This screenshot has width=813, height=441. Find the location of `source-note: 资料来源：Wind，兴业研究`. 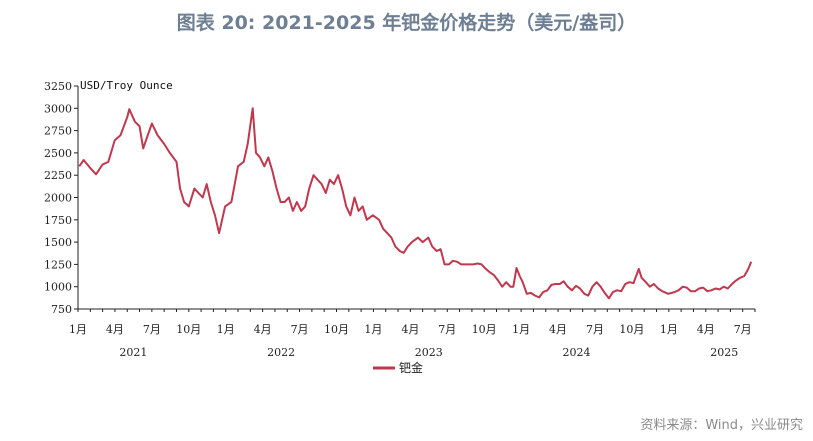

source-note: 资料来源：Wind，兴业研究 is located at coordinates (721, 425).